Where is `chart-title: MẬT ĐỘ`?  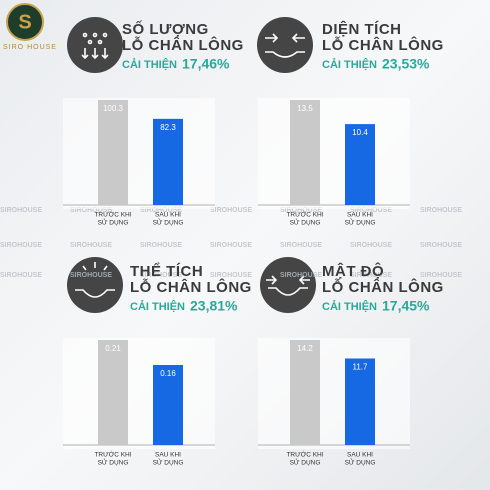
chart-title: MẬT ĐỘ is located at coordinates (353, 271).